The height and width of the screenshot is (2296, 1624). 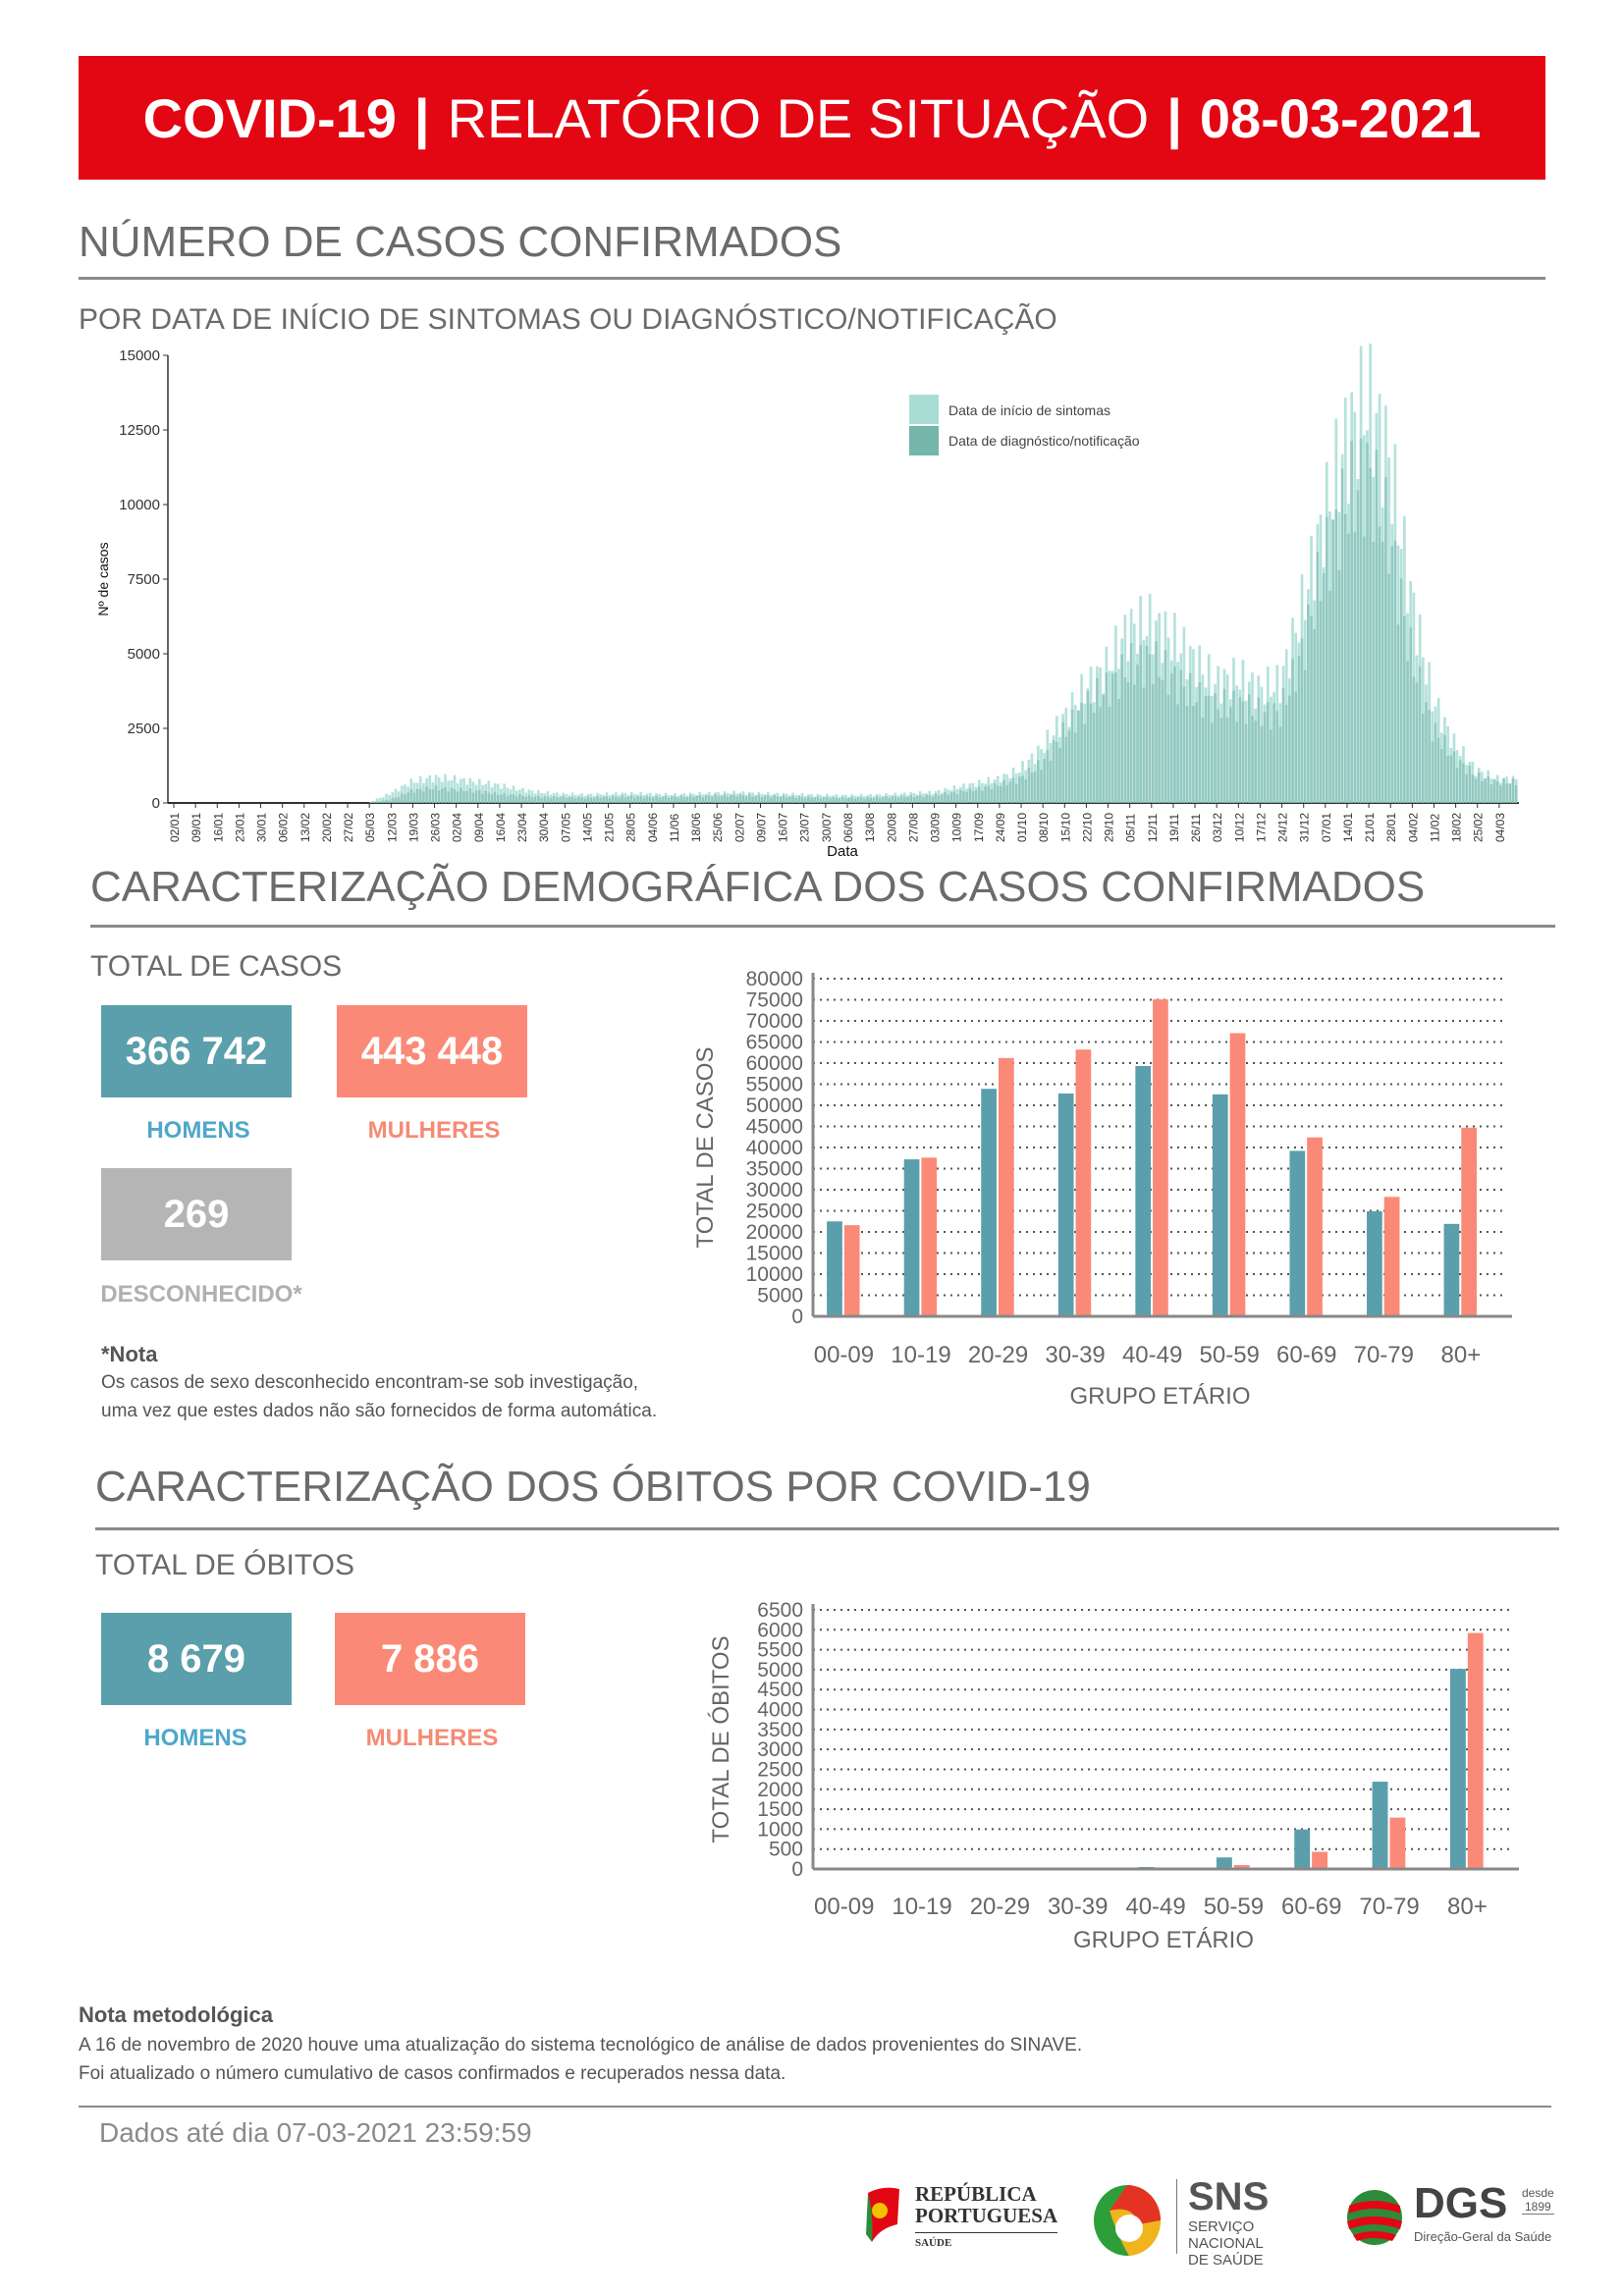 What do you see at coordinates (780, 1710) in the screenshot?
I see `y-tick-label: 4000` at bounding box center [780, 1710].